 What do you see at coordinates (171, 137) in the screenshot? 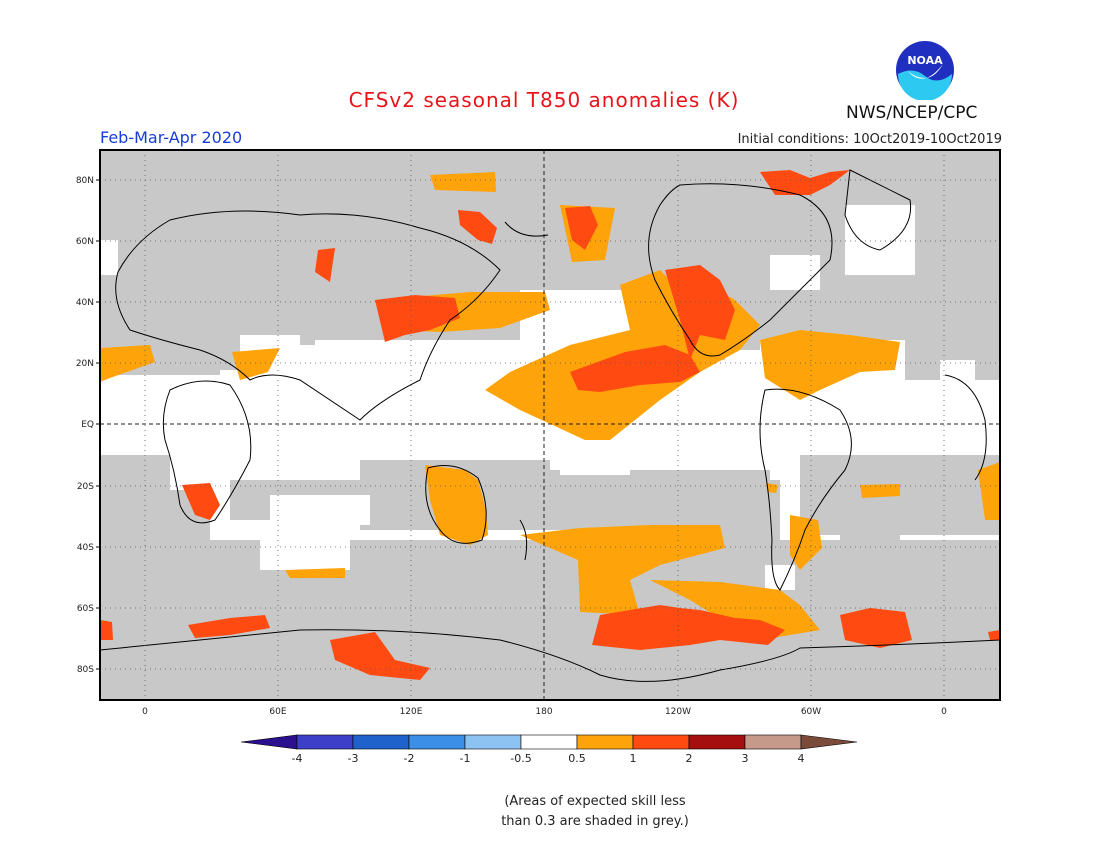
I see `season-label: Feb-Mar-Apr 2020` at bounding box center [171, 137].